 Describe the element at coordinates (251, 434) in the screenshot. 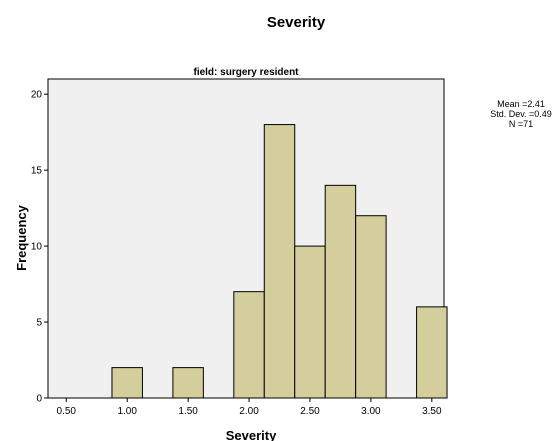

I see `x-axis-label: Severity` at that location.